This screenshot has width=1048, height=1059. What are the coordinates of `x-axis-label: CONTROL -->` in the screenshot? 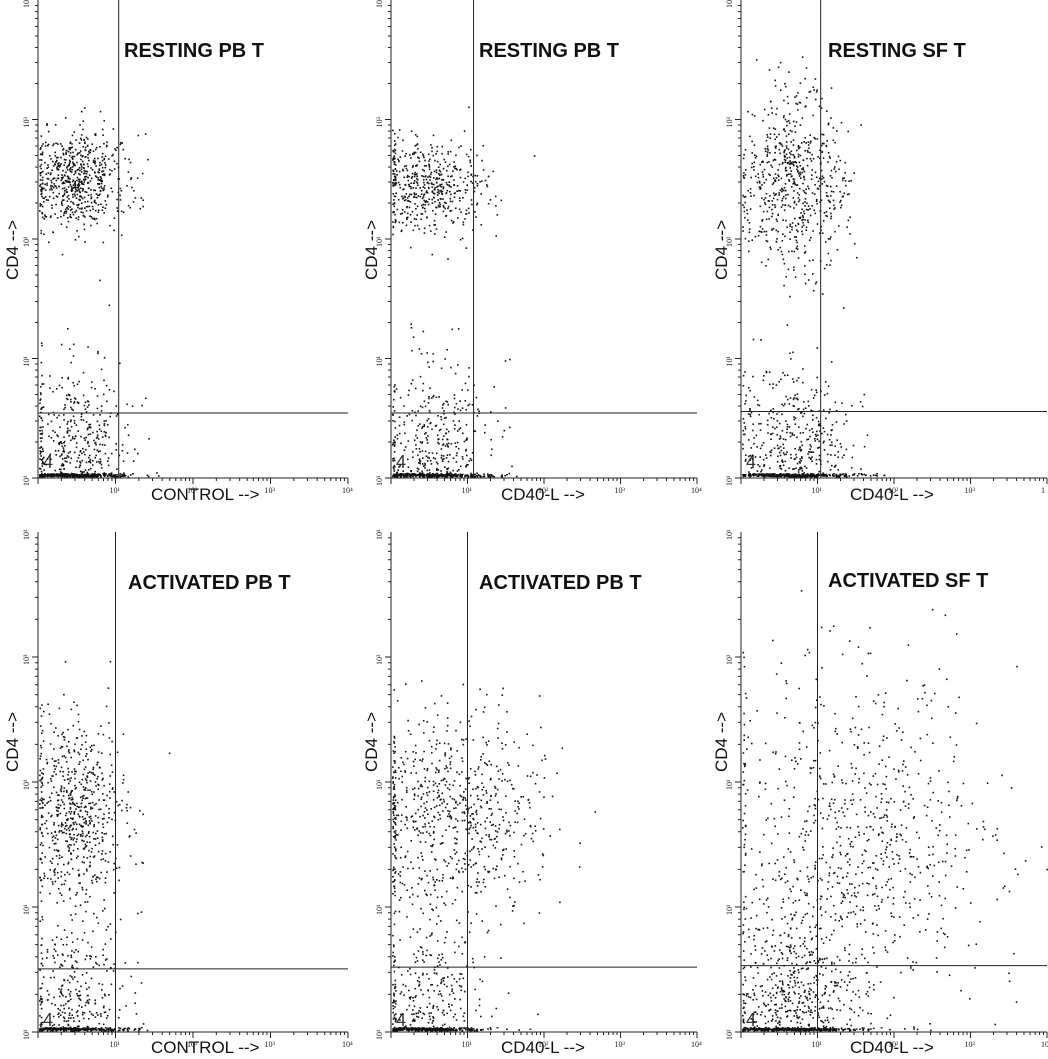 It's located at (205, 494).